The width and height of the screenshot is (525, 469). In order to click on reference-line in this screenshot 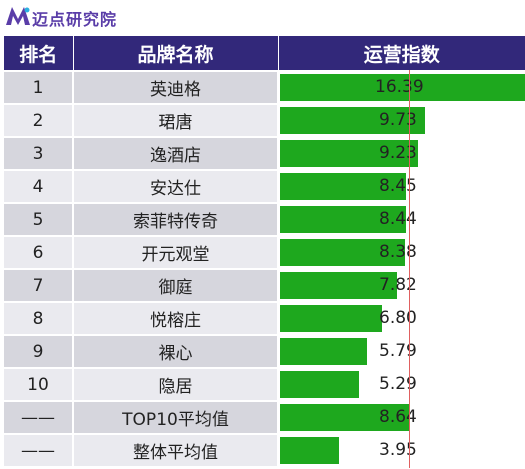, I will do `click(409, 269)`.